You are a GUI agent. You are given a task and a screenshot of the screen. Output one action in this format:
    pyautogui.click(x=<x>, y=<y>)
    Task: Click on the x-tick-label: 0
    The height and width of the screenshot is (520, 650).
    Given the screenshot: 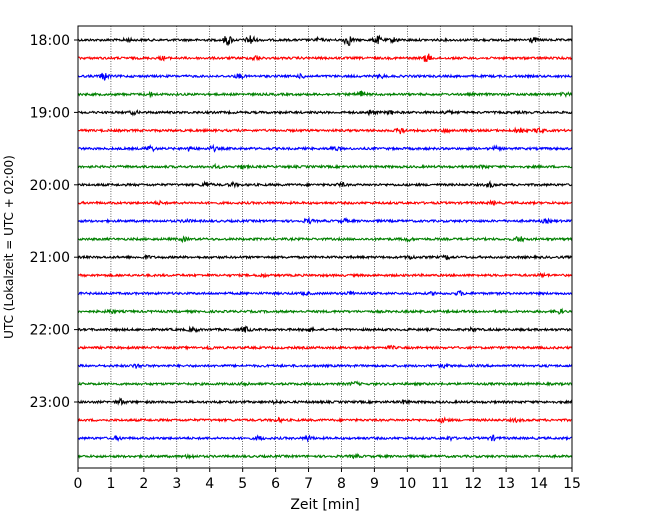 What is the action you would take?
    pyautogui.click(x=78, y=484)
    